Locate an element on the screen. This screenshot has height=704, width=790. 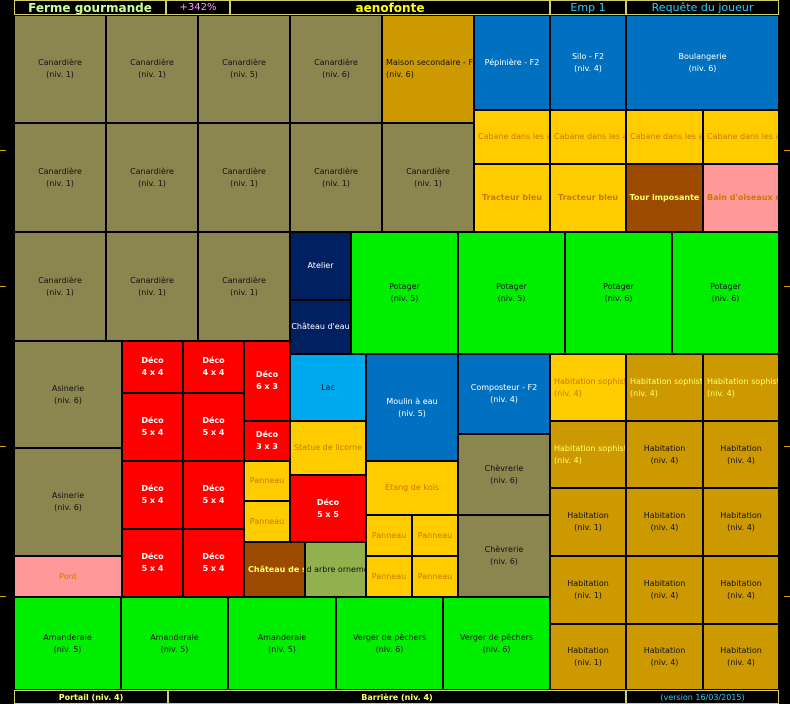
tile-label: Chèvrerie is located at coordinates (504, 549).